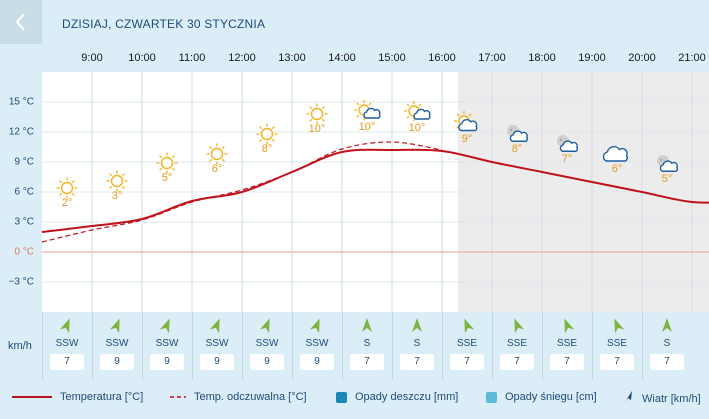 This screenshot has width=709, height=419. I want to click on hour-label: 20:00, so click(642, 58).